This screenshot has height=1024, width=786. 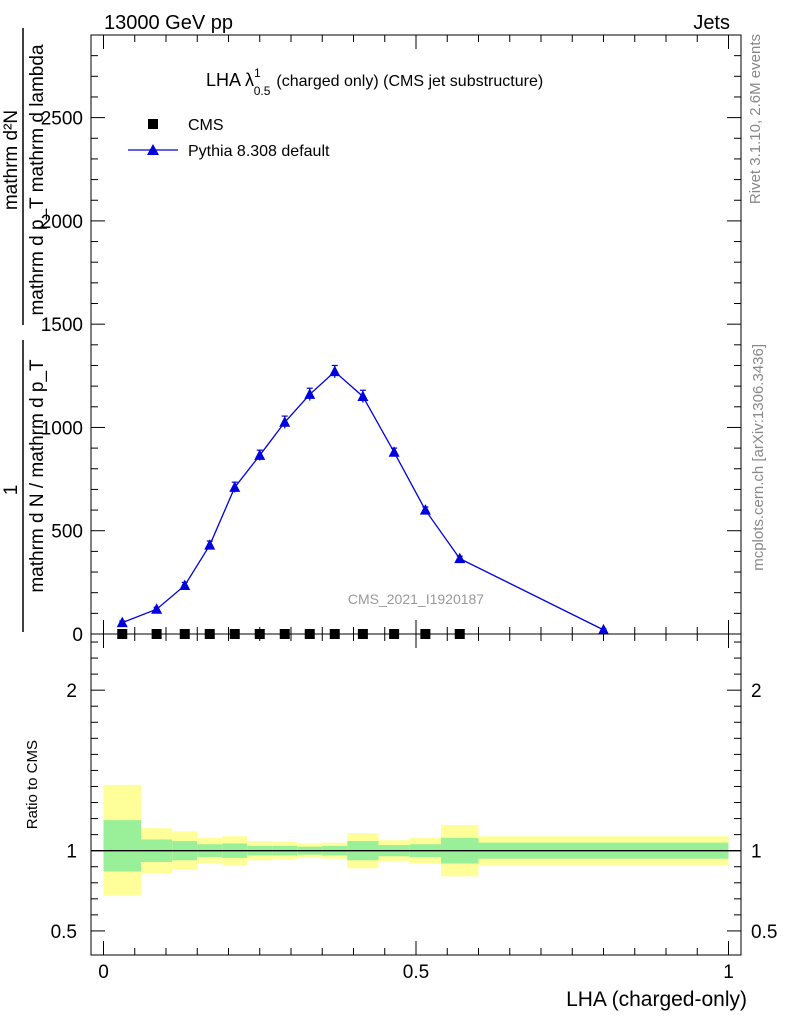 What do you see at coordinates (122, 846) in the screenshot?
I see `ratio-band-inner` at bounding box center [122, 846].